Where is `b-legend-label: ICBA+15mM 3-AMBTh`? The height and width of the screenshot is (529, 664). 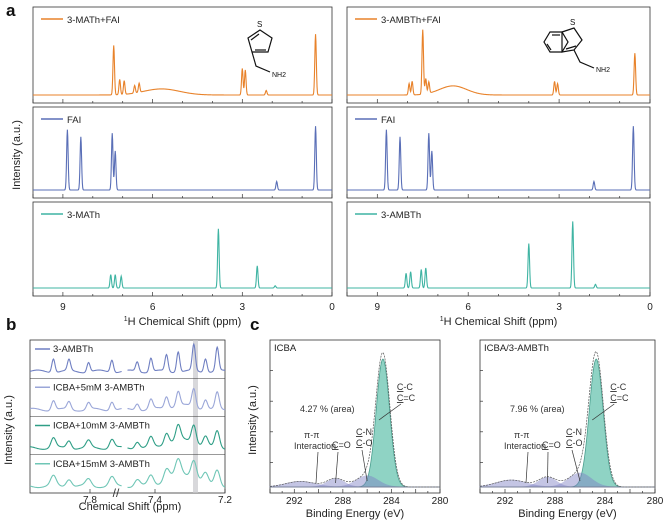 b-legend-label: ICBA+15mM 3-AMBTh is located at coordinates (101, 464).